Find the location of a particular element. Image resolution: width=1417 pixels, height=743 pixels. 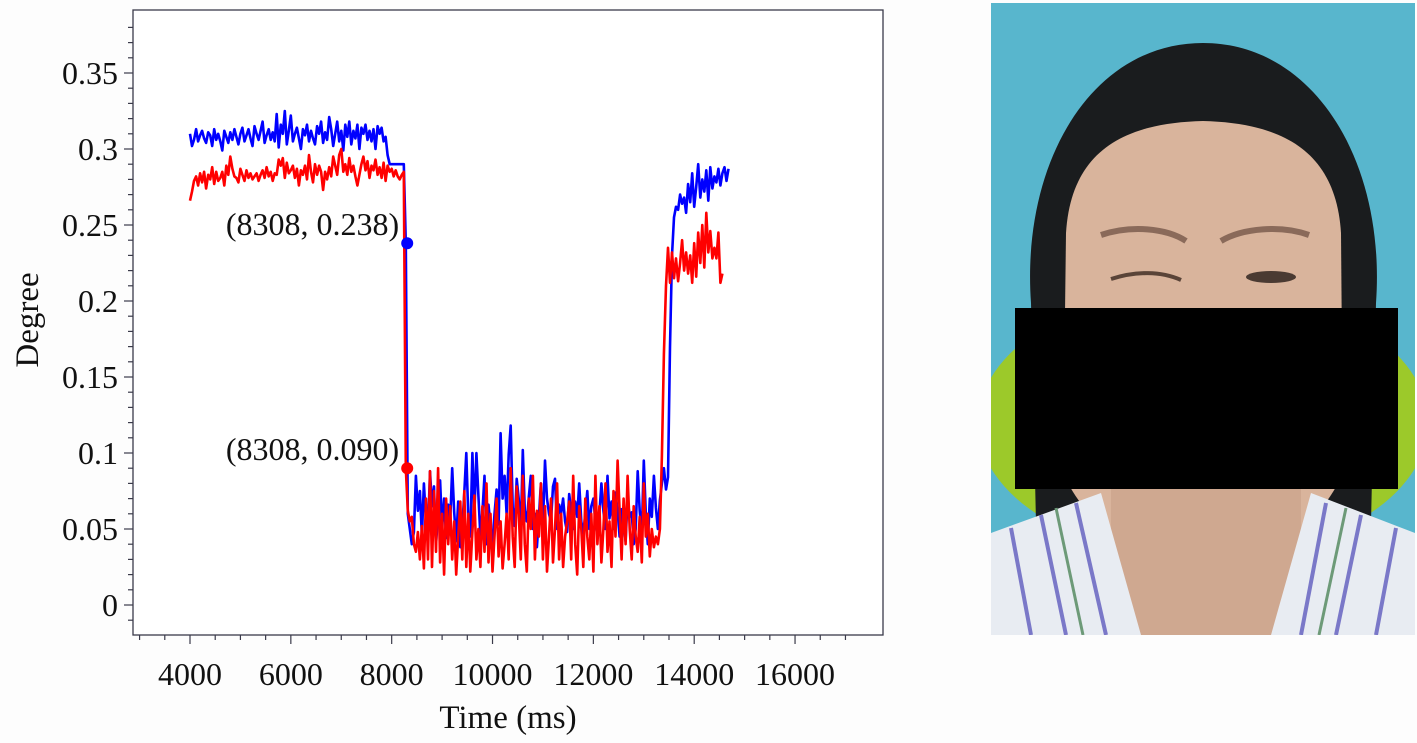

y-axis: 0 0.05 0.1 0.15 0.2 0.25 0.3 0.35 is located at coordinates (97, 324).